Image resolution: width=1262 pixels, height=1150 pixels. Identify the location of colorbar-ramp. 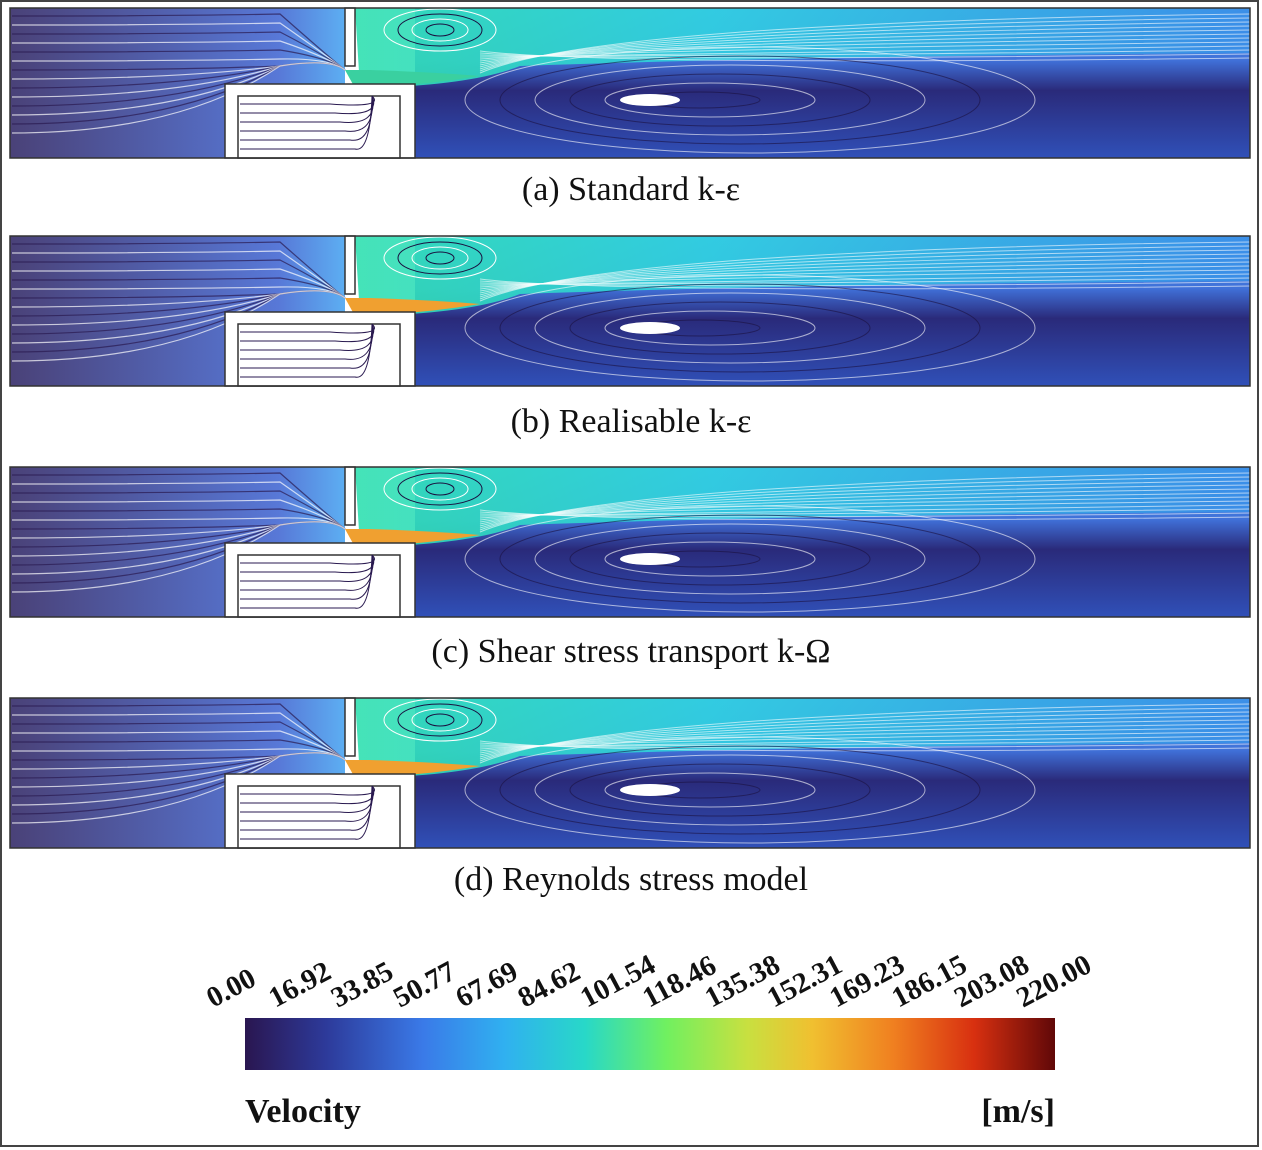
(650, 1044).